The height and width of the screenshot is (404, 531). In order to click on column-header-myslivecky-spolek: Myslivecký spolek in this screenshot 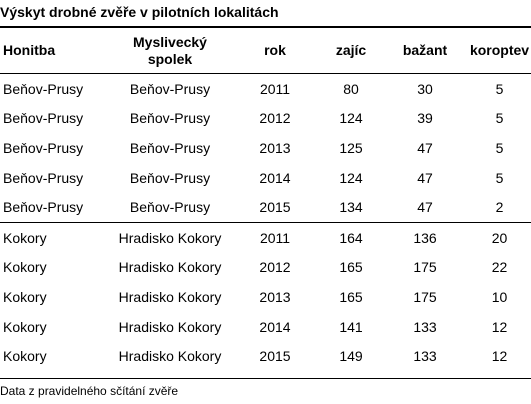, I will do `click(170, 51)`.